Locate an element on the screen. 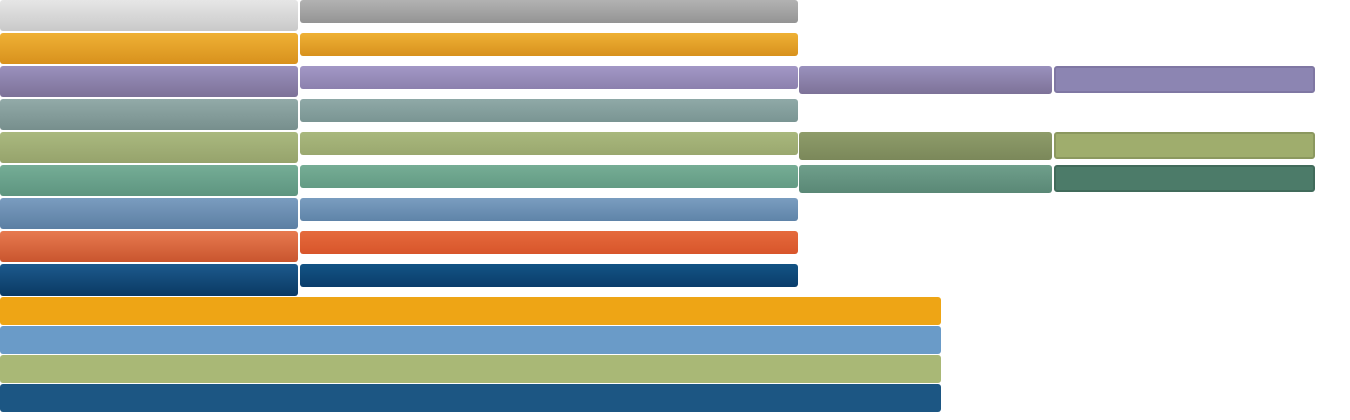  wide-bar-olive is located at coordinates (470, 369).